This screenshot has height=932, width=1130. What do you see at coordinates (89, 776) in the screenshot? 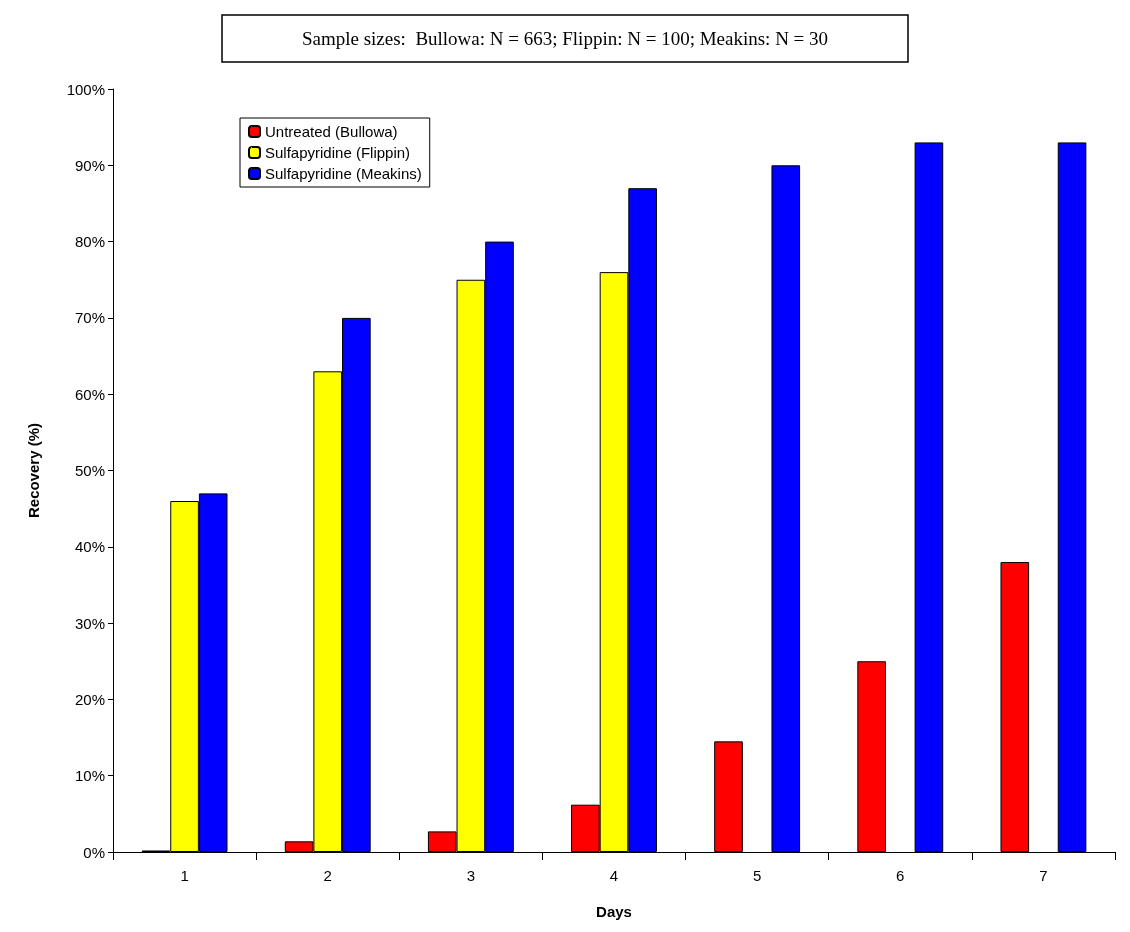
I see `y-tick-label: 10%` at bounding box center [89, 776].